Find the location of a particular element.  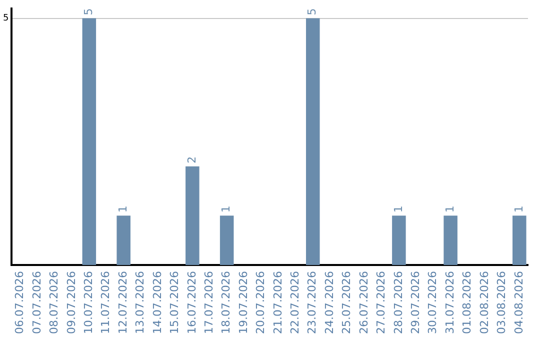

x-tick-label: 15.07.2026 is located at coordinates (175, 302).